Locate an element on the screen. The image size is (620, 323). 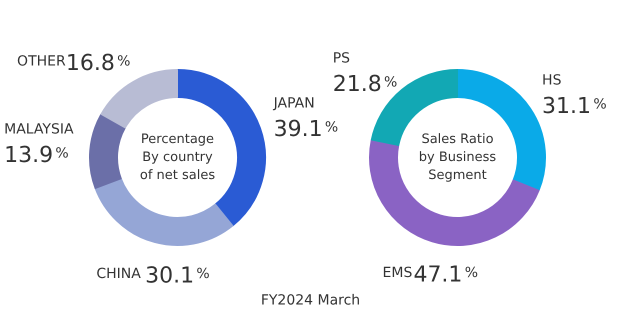
data-label: 13.9% is located at coordinates (36, 155).